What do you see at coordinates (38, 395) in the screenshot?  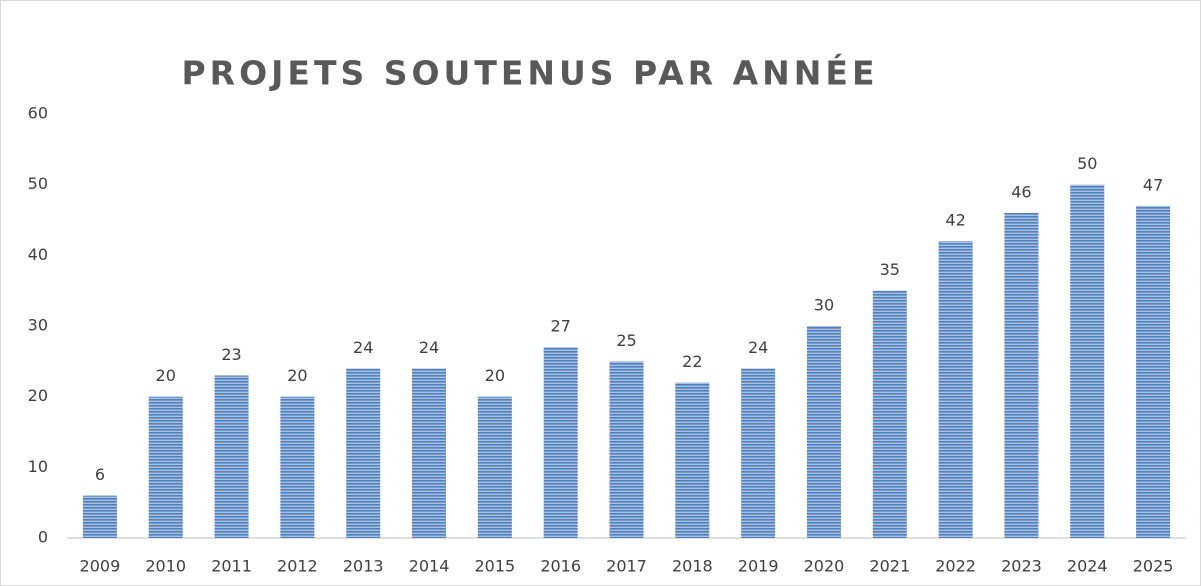 I see `y-tick-label: 20` at bounding box center [38, 395].